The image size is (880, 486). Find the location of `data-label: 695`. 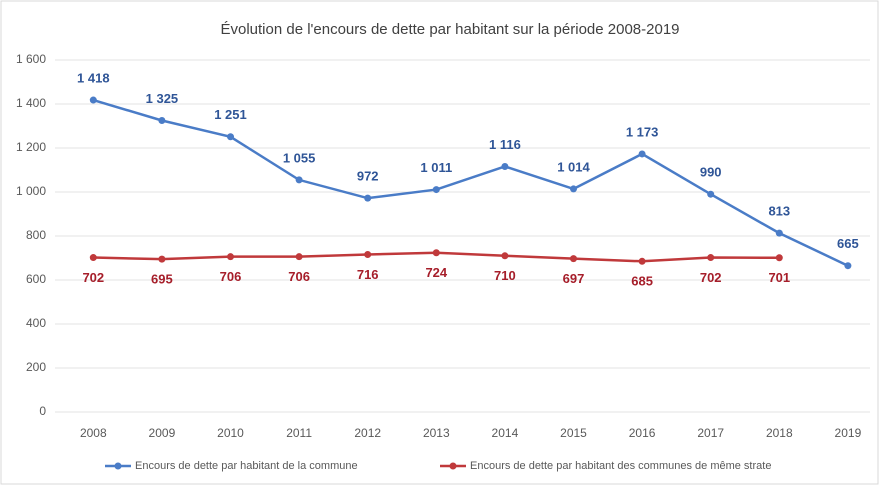

data-label: 695 is located at coordinates (162, 279).